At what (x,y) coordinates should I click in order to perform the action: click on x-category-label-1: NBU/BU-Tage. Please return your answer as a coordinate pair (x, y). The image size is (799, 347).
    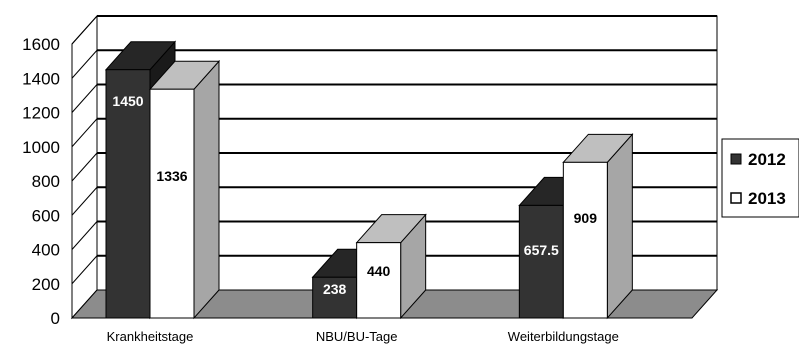
    Looking at the image, I should click on (357, 336).